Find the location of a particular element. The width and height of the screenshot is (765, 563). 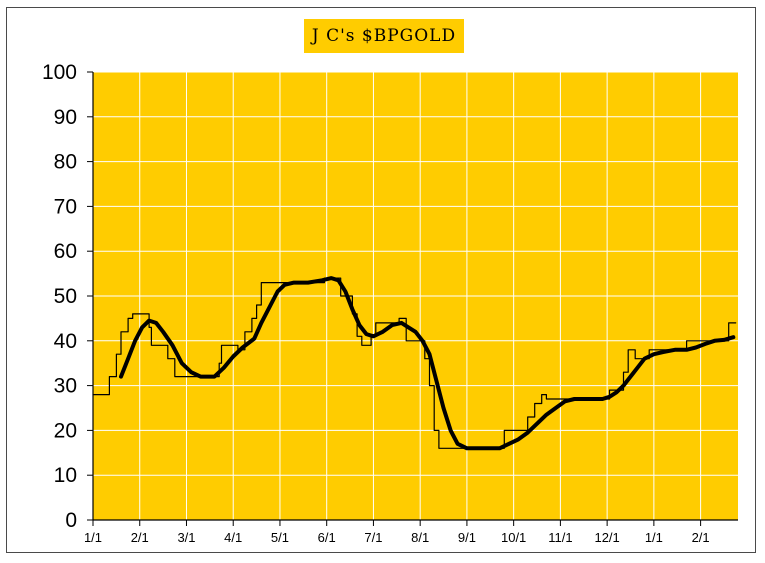

y-tick-label: 90 is located at coordinates (65, 117).